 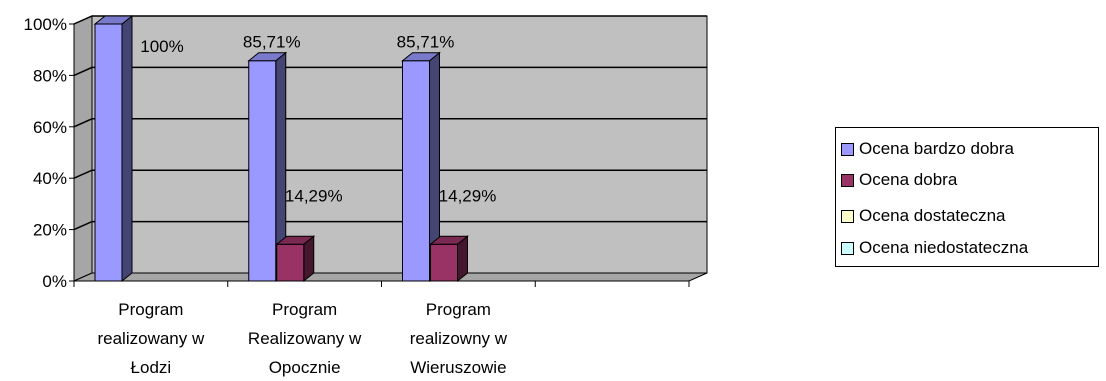 What do you see at coordinates (847, 180) in the screenshot?
I see `legend-swatch-dobra` at bounding box center [847, 180].